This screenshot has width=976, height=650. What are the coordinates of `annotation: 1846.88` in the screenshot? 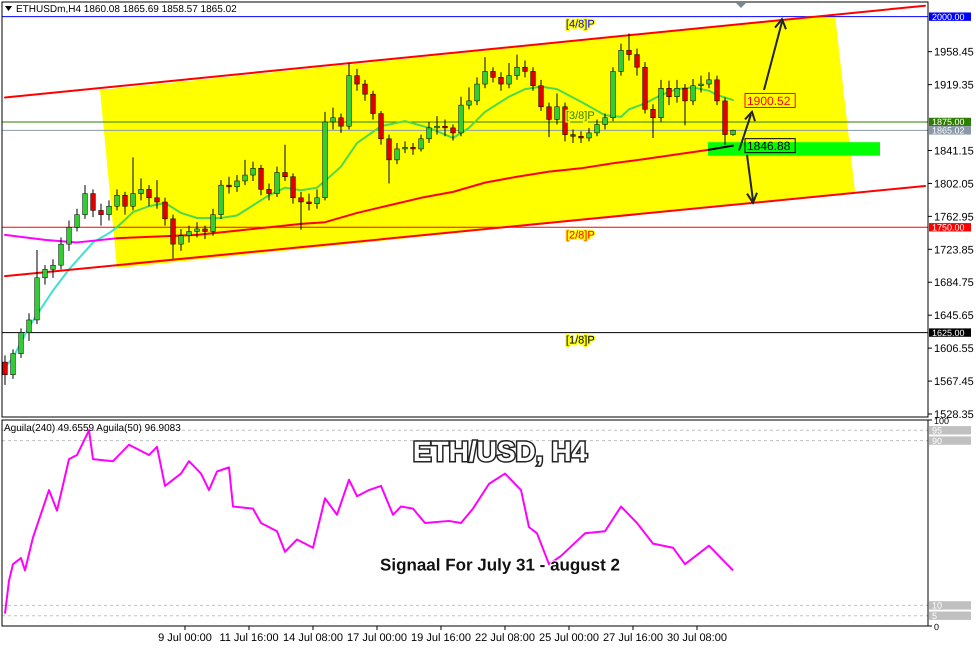 It's located at (769, 146).